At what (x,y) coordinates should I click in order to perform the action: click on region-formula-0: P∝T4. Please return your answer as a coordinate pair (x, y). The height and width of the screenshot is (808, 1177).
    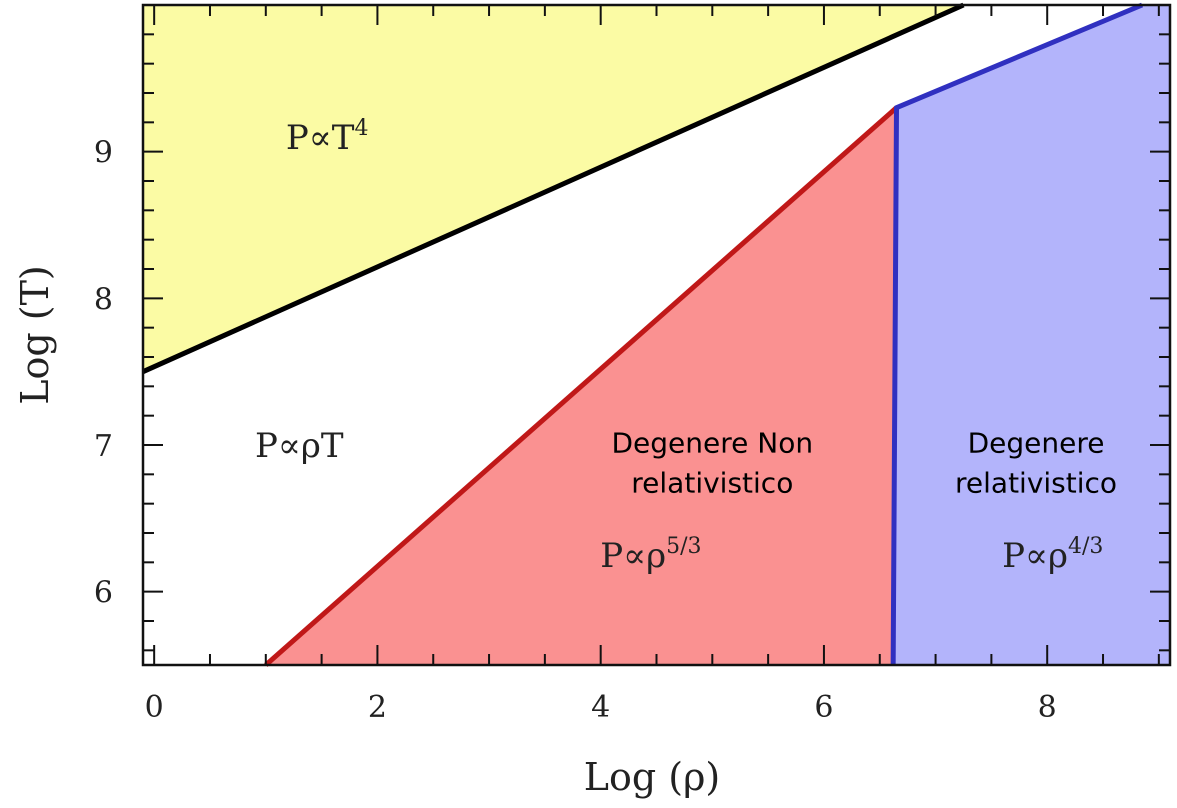
    Looking at the image, I should click on (327, 137).